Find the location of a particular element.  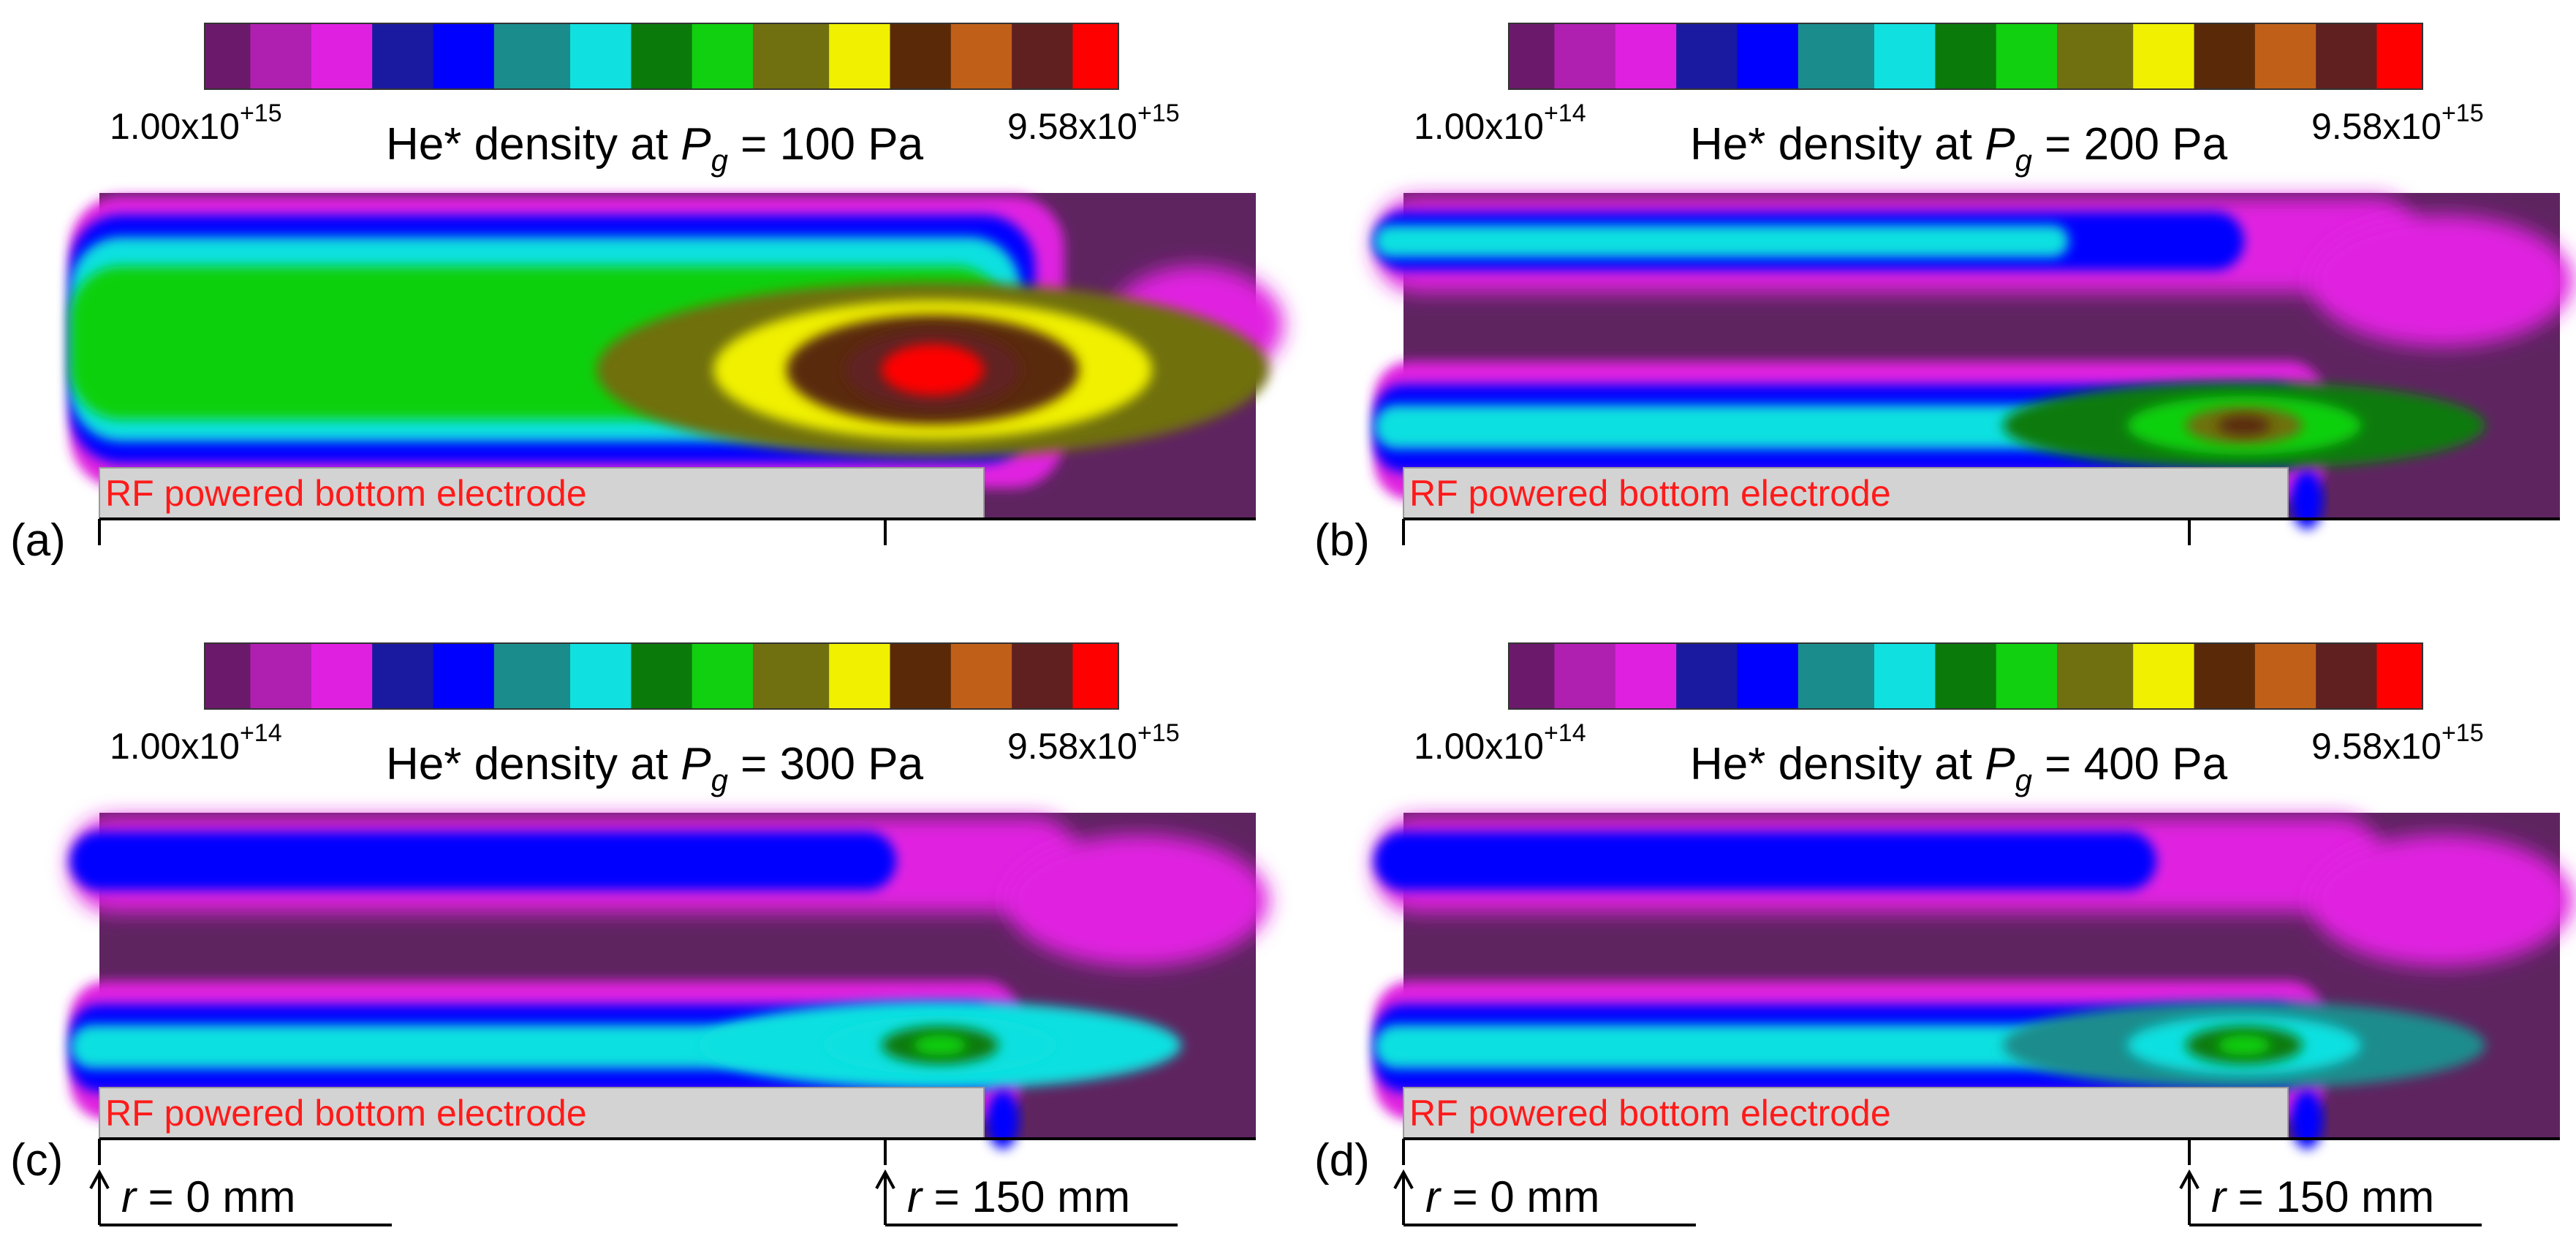

r-label-right: r = 150 mm is located at coordinates (2330, 1197).